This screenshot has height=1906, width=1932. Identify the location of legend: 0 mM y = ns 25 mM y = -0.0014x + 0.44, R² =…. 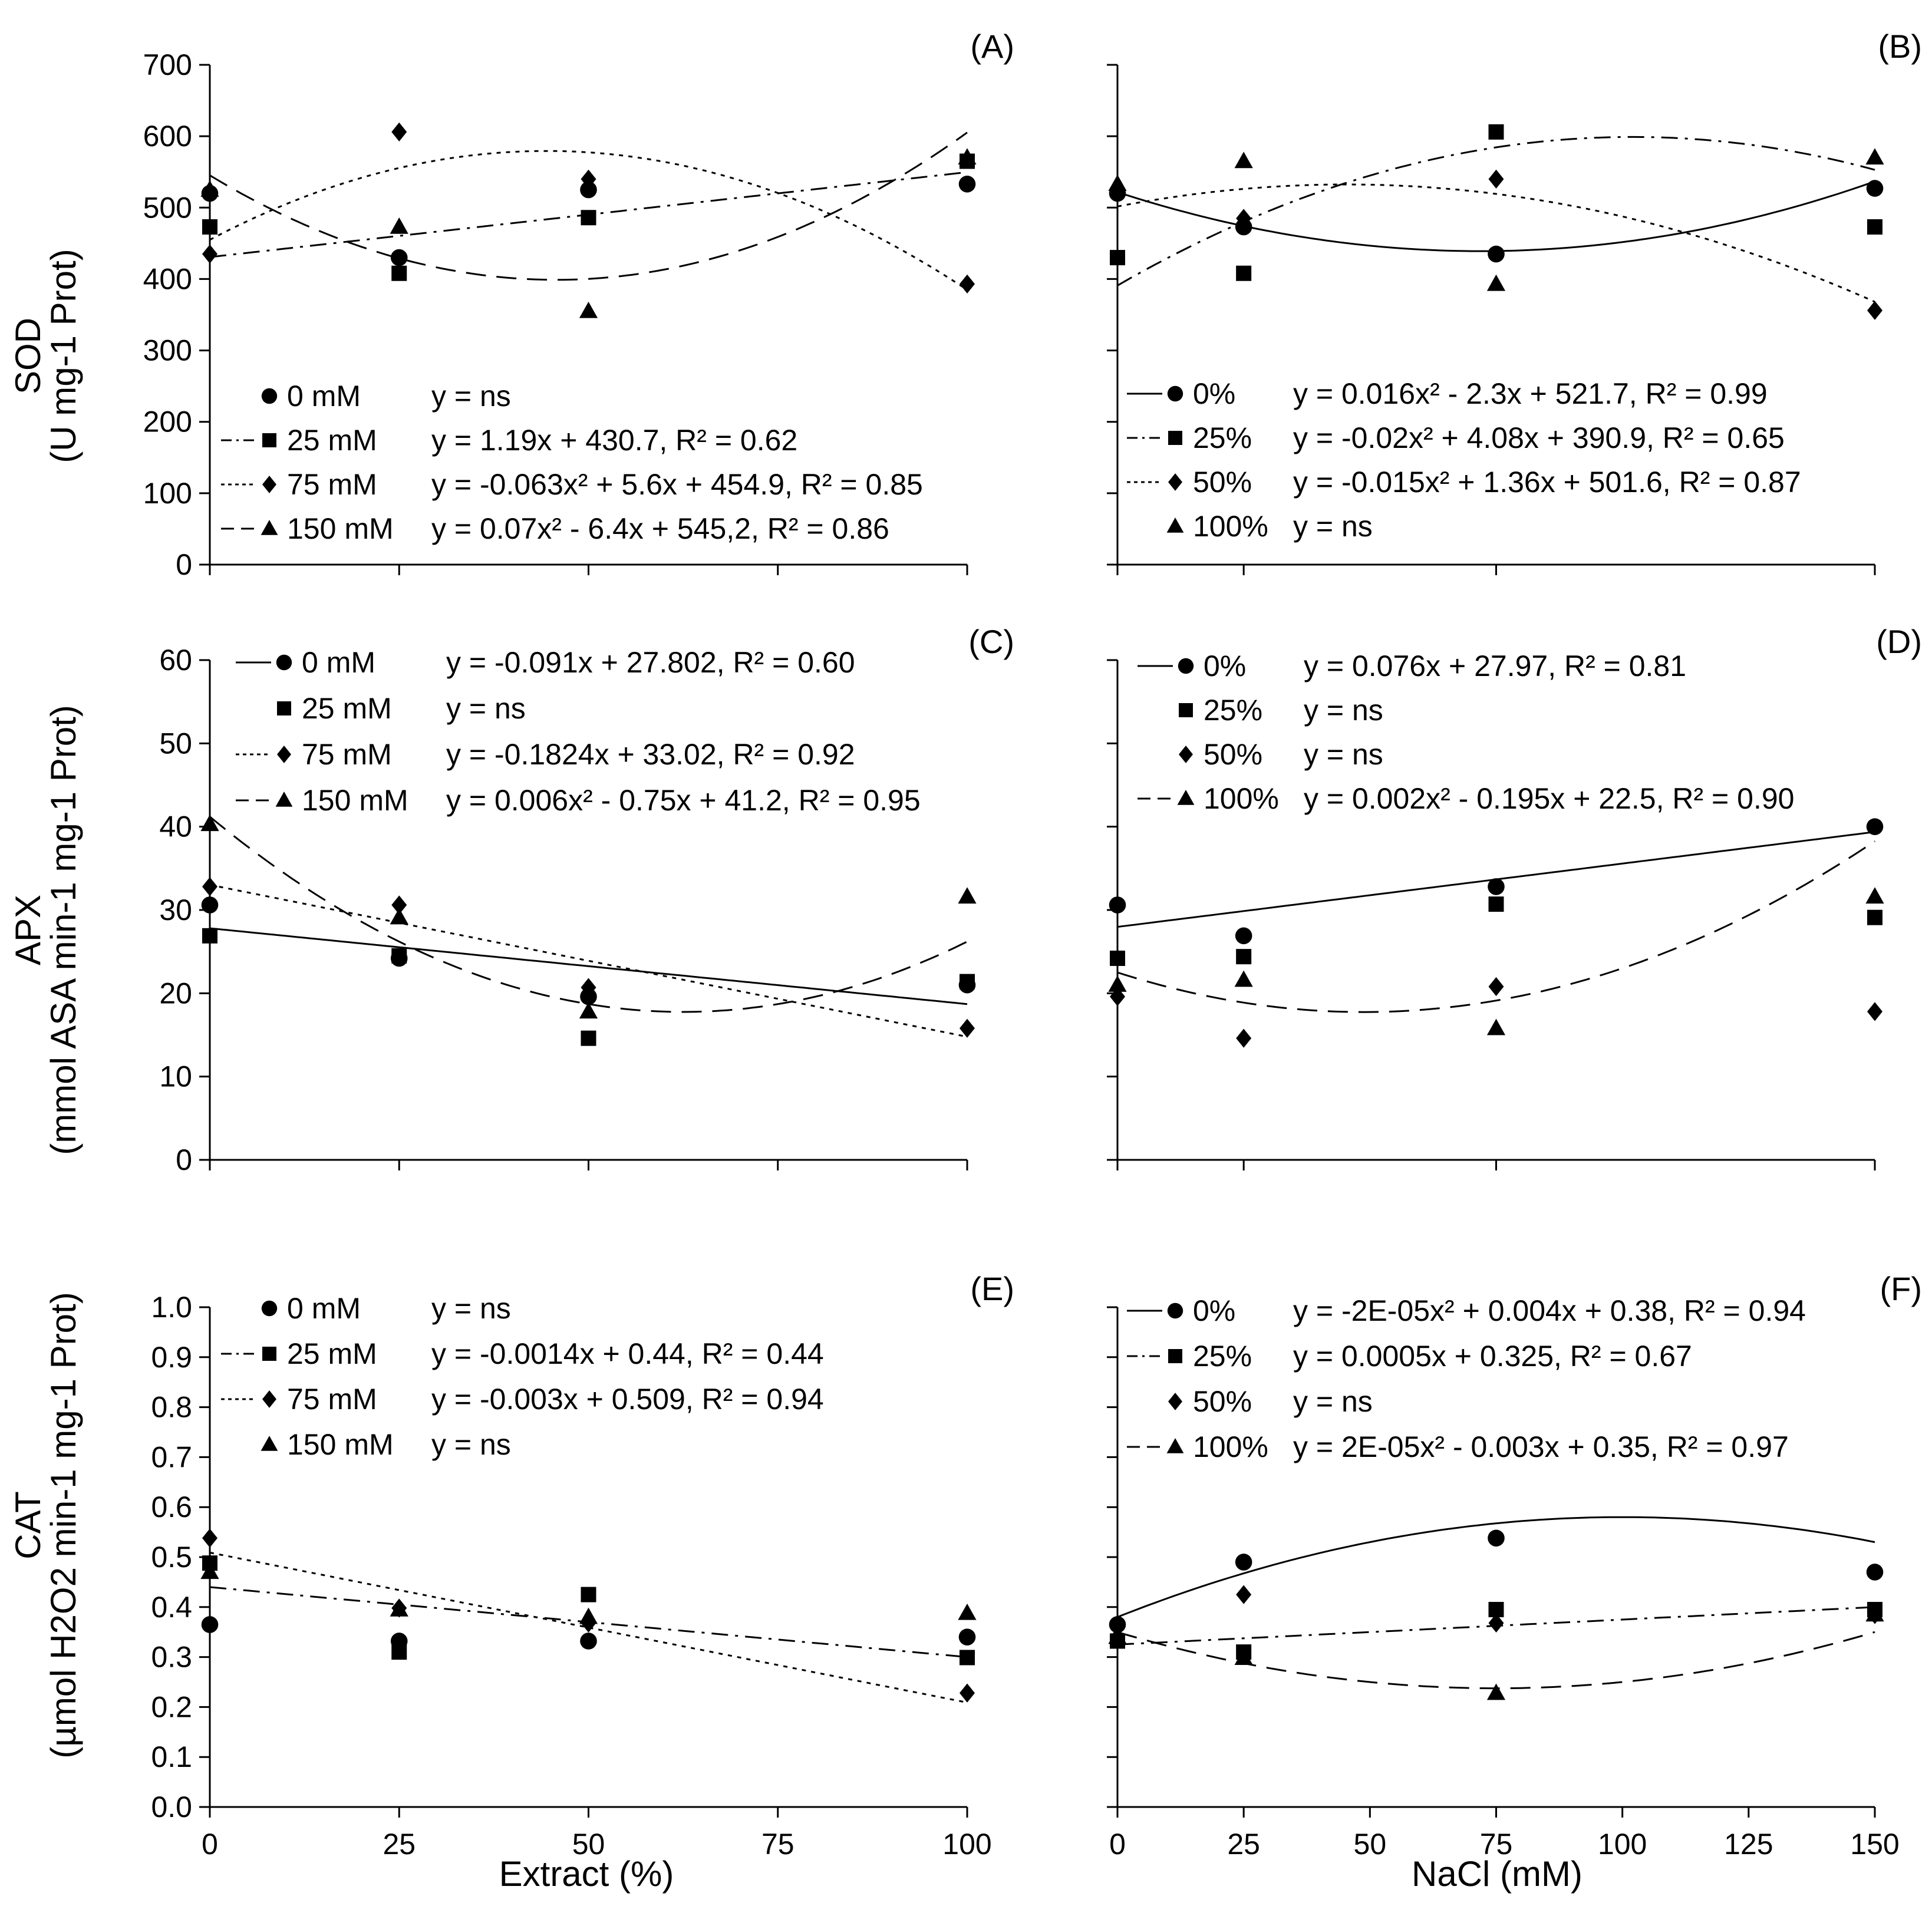
(522, 1376).